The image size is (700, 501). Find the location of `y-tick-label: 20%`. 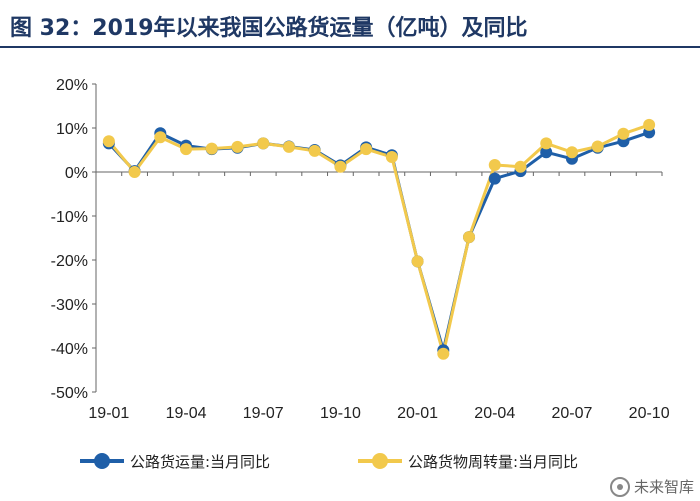

y-tick-label: 20% is located at coordinates (72, 85).